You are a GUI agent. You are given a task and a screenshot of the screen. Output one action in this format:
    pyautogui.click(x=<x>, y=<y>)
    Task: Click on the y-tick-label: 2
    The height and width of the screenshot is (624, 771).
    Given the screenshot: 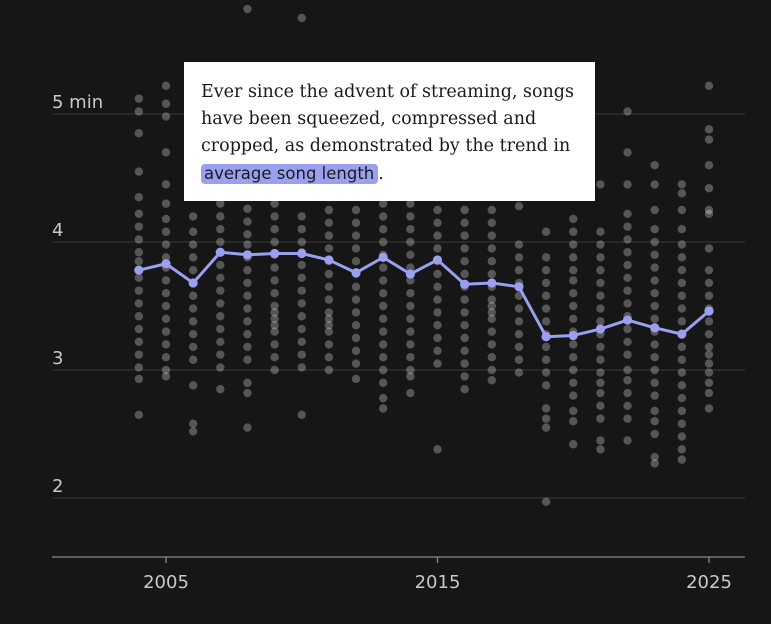 What is the action you would take?
    pyautogui.click(x=57, y=486)
    